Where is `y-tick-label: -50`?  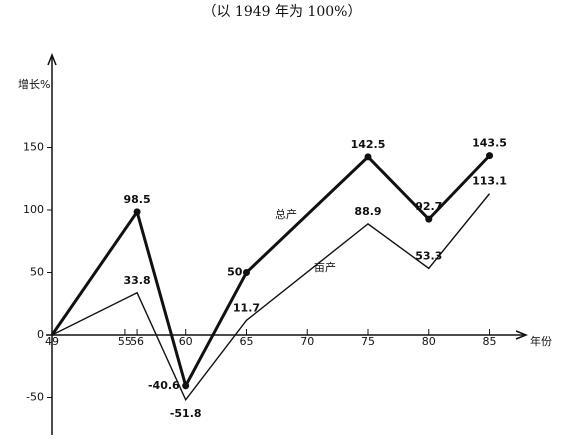 y-tick-label: -50 is located at coordinates (35, 397).